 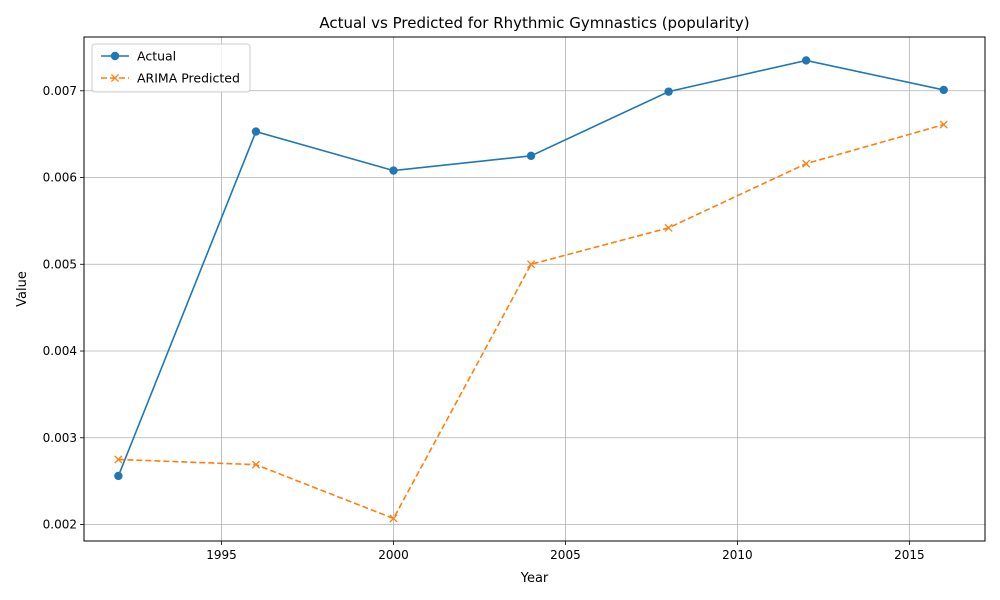 What do you see at coordinates (60, 91) in the screenshot?
I see `y-tick-label: 0.007` at bounding box center [60, 91].